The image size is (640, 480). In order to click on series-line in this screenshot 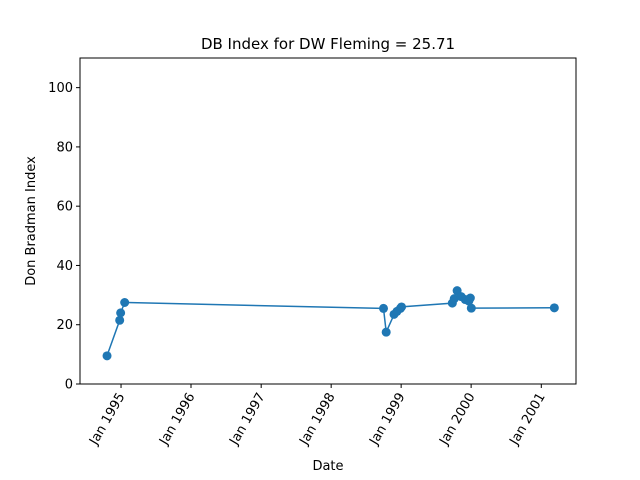, I will do `click(330, 322)`.